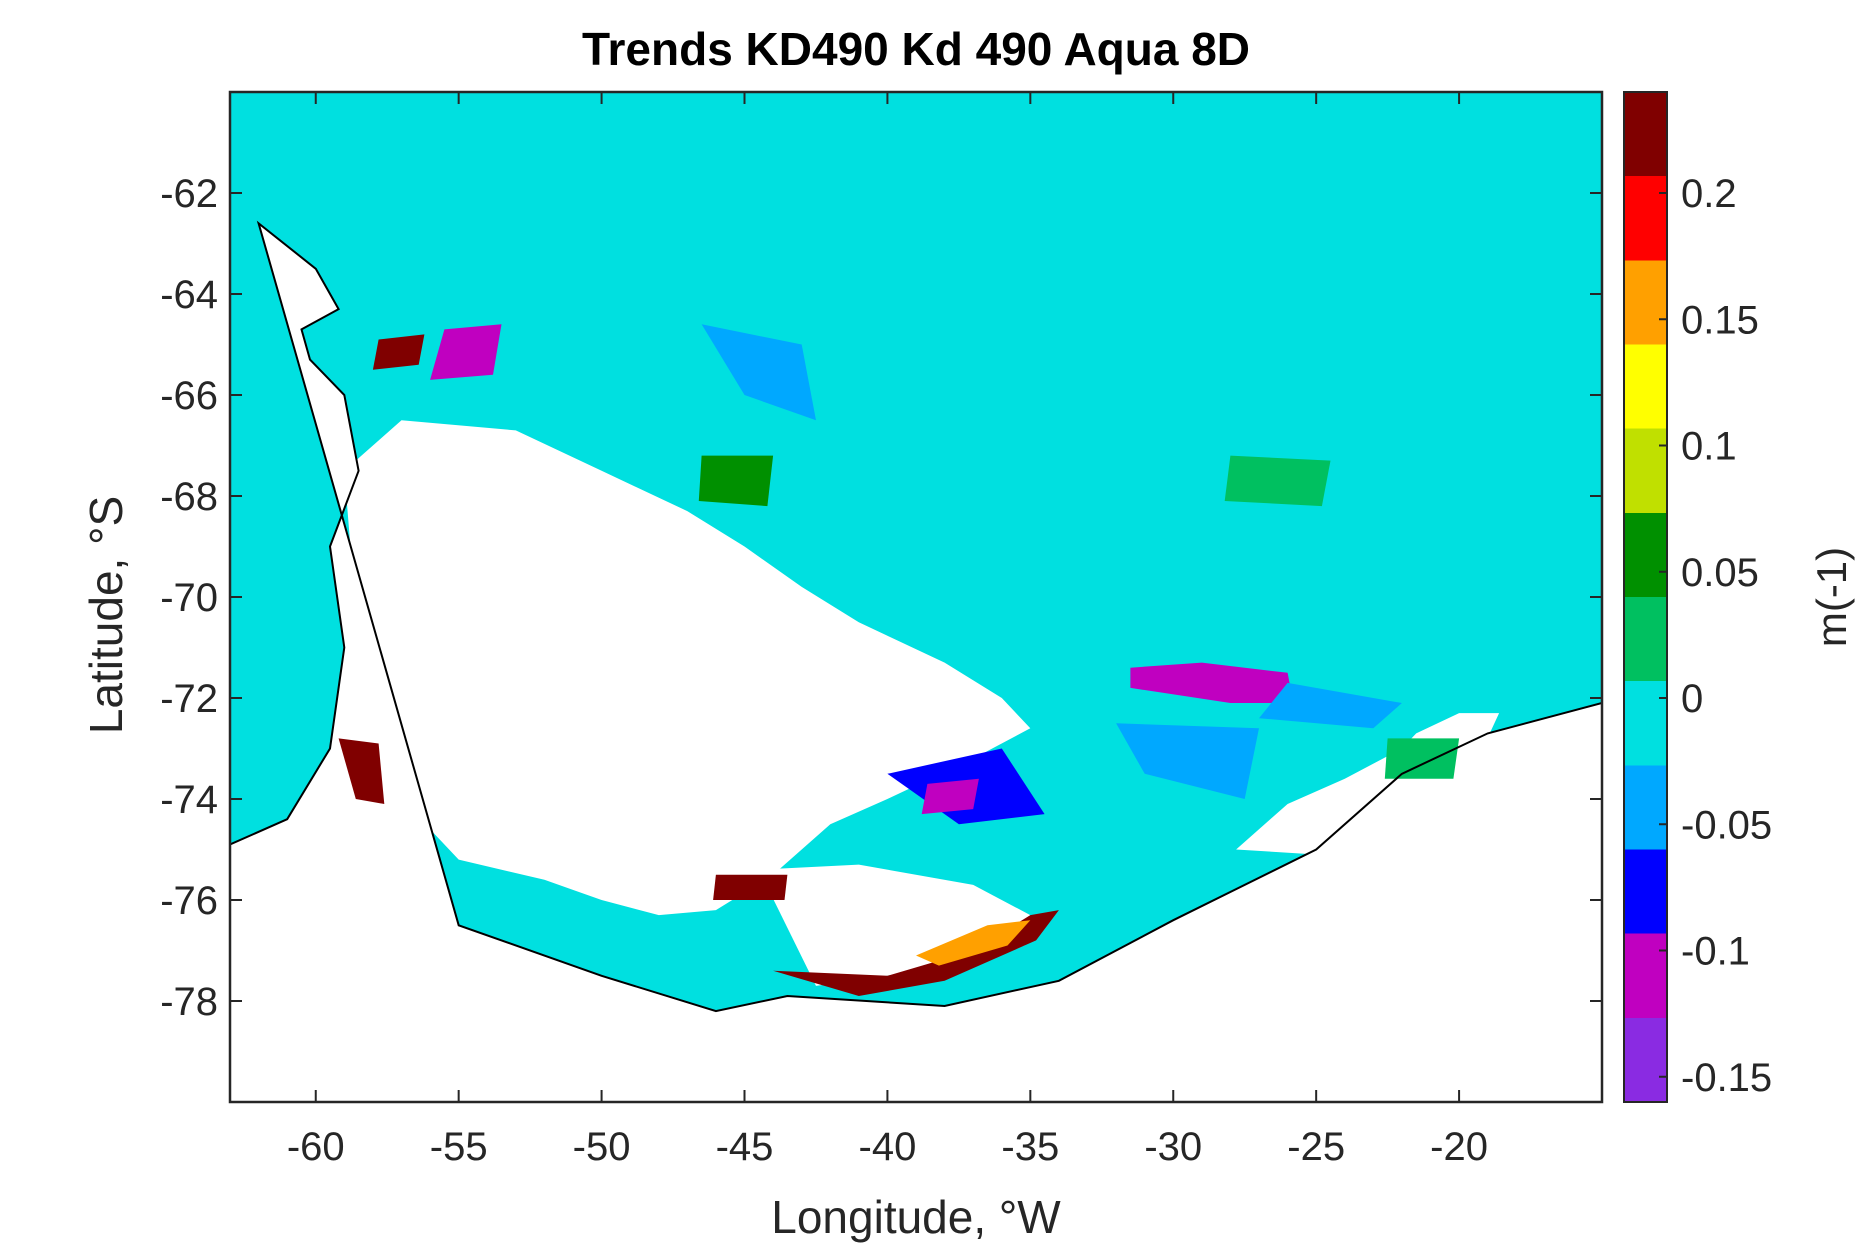 This screenshot has width=1875, height=1250. What do you see at coordinates (1030, 1147) in the screenshot?
I see `x-tick-label: -35` at bounding box center [1030, 1147].